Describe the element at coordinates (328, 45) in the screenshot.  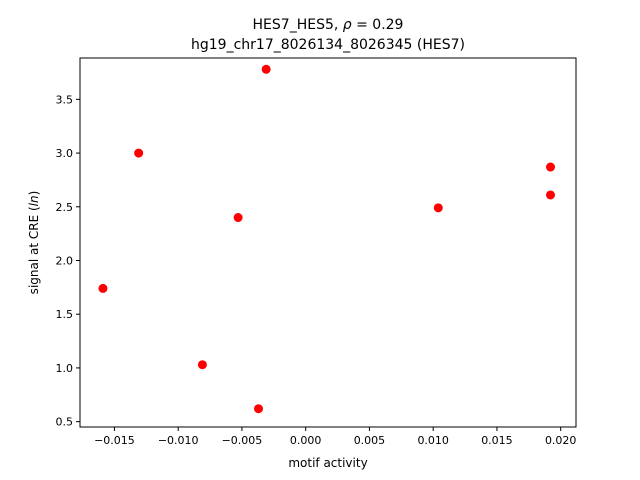
I see `chart-title-line2: hg19_chr17_8026134_8026345 (HES7)` at that location.